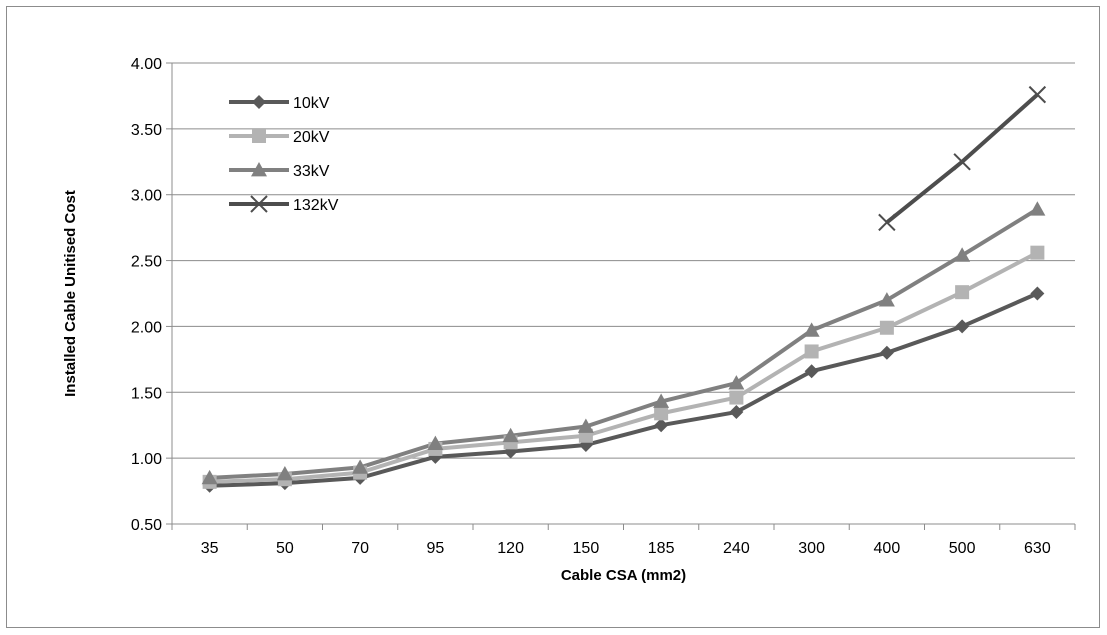 This screenshot has width=1107, height=635. What do you see at coordinates (962, 548) in the screenshot?
I see `x-tick-label: 500` at bounding box center [962, 548].